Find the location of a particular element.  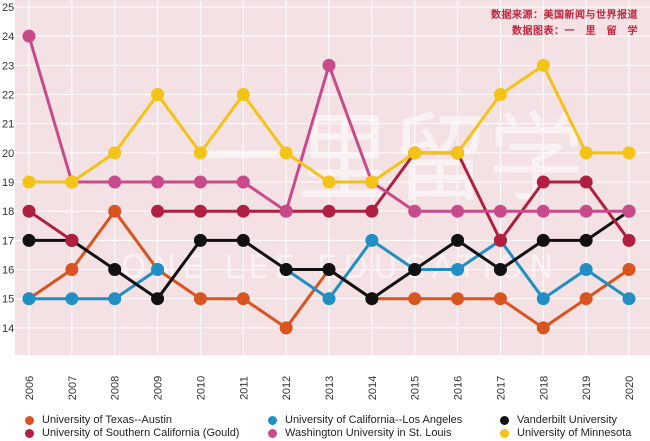

x-tick-label: 2018 is located at coordinates (544, 388).